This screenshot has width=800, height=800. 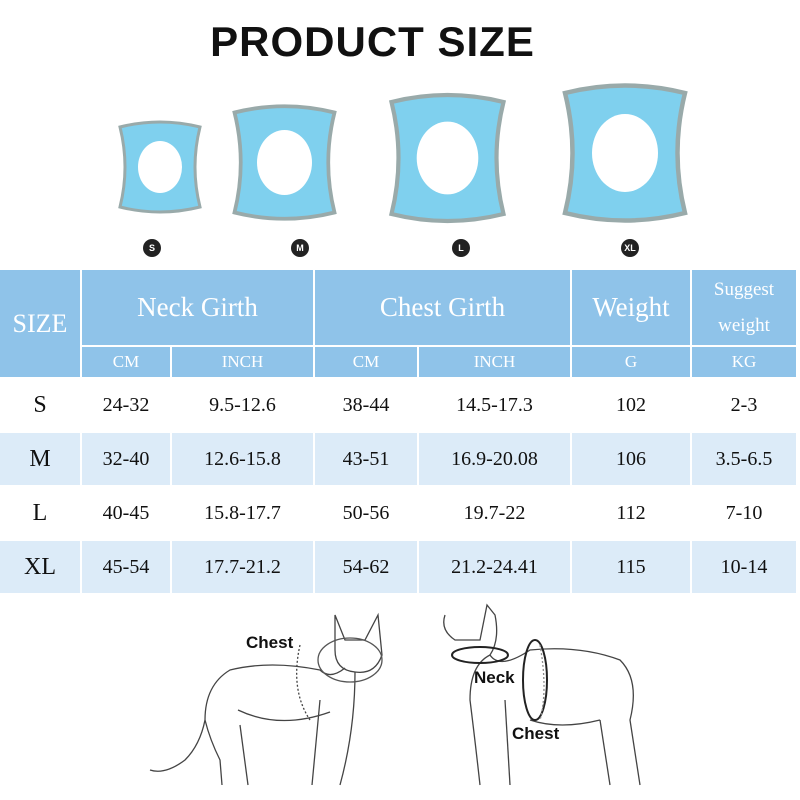 What do you see at coordinates (372, 41) in the screenshot?
I see `page-title: PRODUCT SIZE` at bounding box center [372, 41].